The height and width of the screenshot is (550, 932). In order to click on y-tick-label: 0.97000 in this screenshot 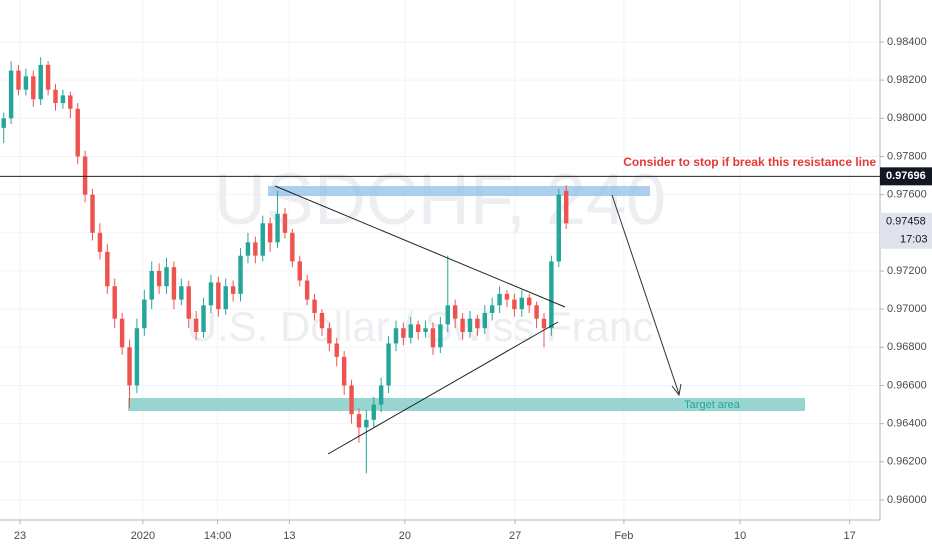, I will do `click(907, 309)`.